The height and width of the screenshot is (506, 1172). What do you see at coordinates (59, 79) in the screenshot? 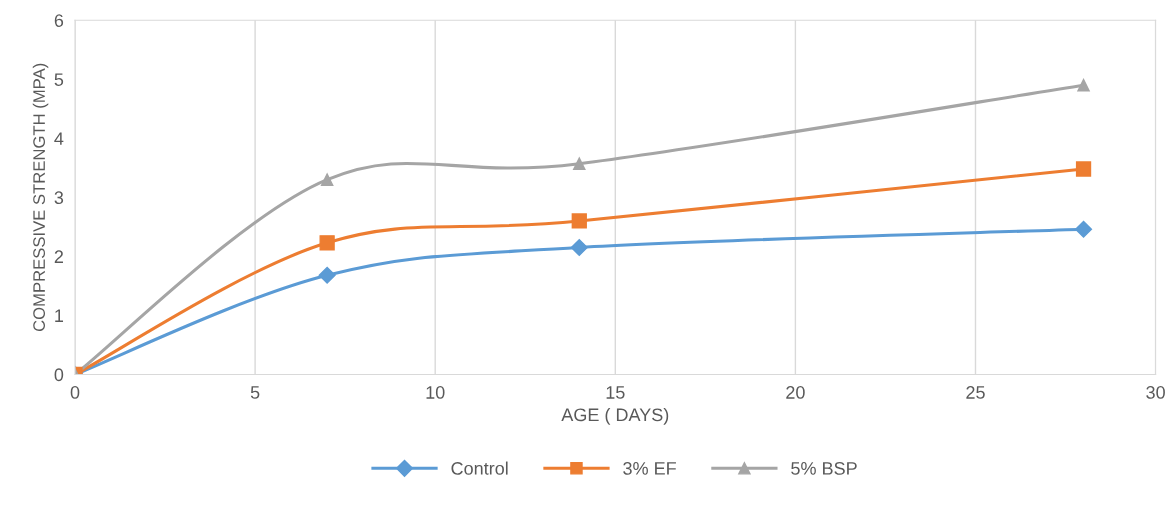
I see `y-tick-label: 5` at bounding box center [59, 79].